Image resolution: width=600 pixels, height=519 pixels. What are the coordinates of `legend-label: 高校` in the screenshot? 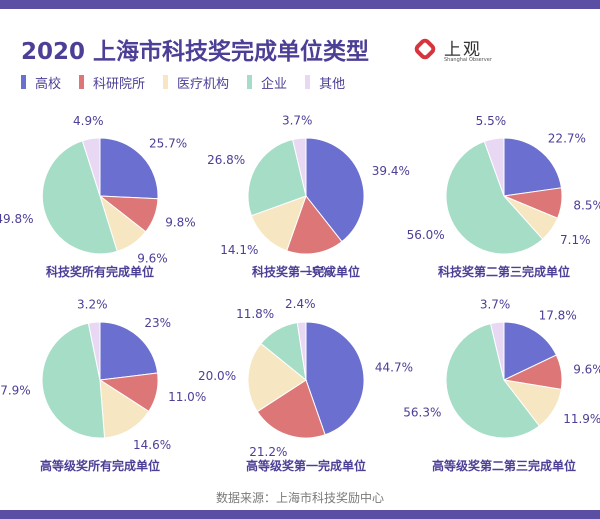 It's located at (48, 84).